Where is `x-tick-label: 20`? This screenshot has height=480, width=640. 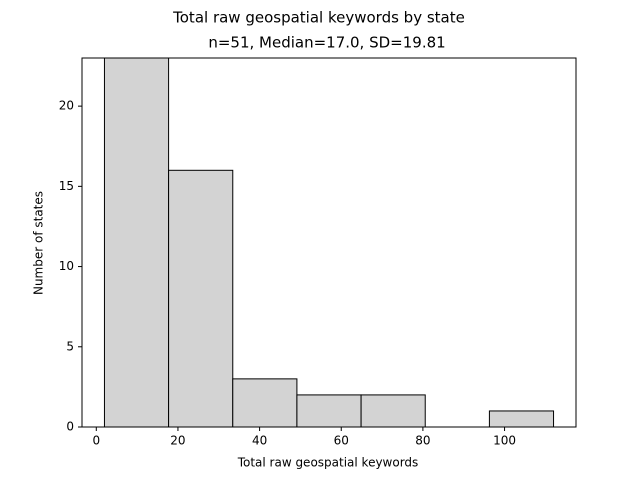
x-tick-label: 20 is located at coordinates (177, 441).